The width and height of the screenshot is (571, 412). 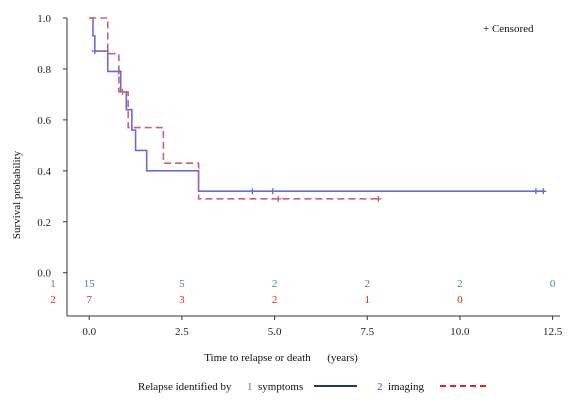 I want to click on legend-title: Relapse identified by, so click(x=185, y=387).